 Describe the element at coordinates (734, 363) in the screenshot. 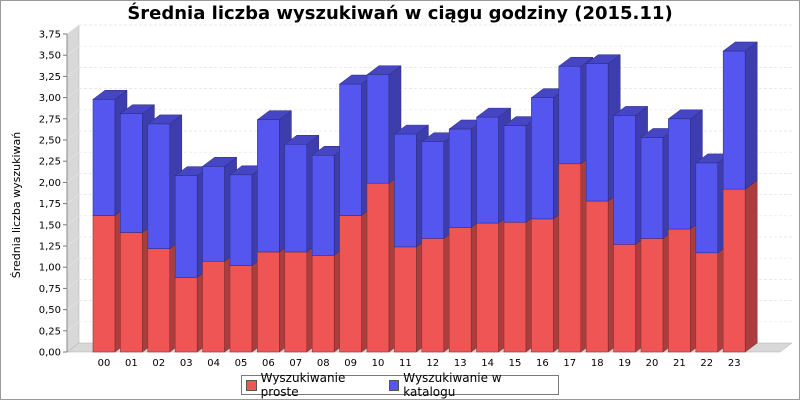

I see `x-tick-label: 23` at that location.